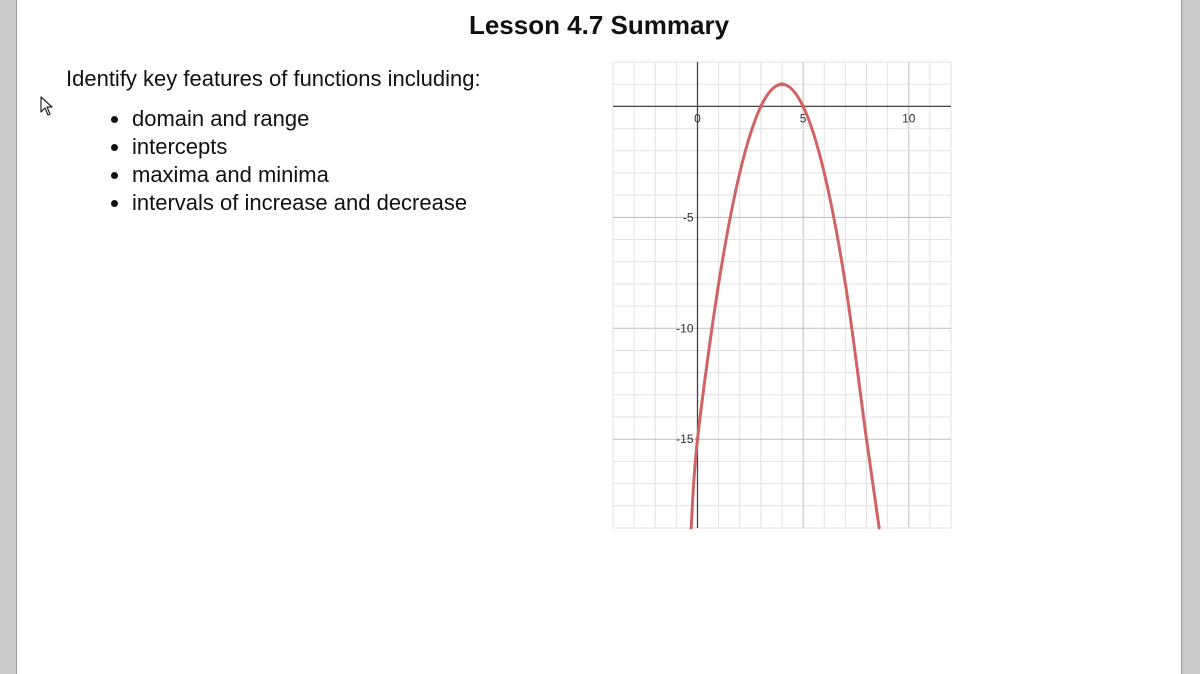 The width and height of the screenshot is (1200, 674). Describe the element at coordinates (289, 203) in the screenshot. I see `bullet-item: intervals of increase and decrease` at that location.